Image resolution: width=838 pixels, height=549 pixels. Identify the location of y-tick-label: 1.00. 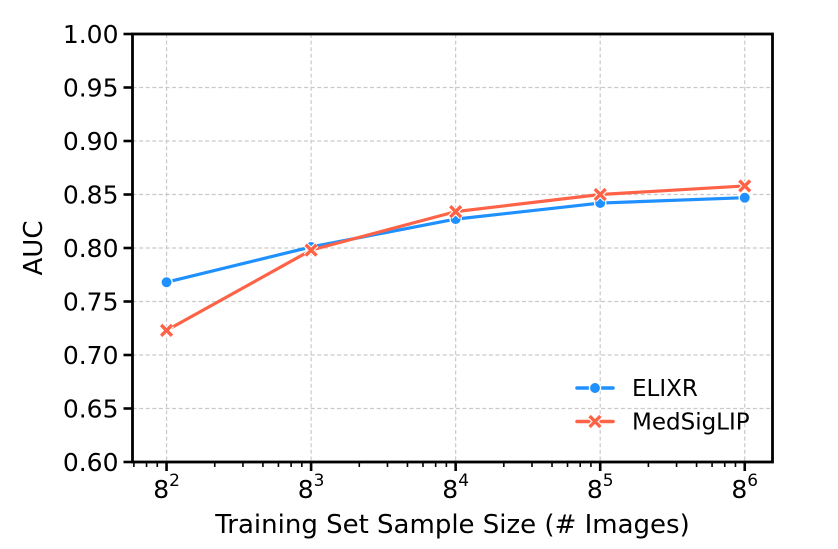
(91, 34).